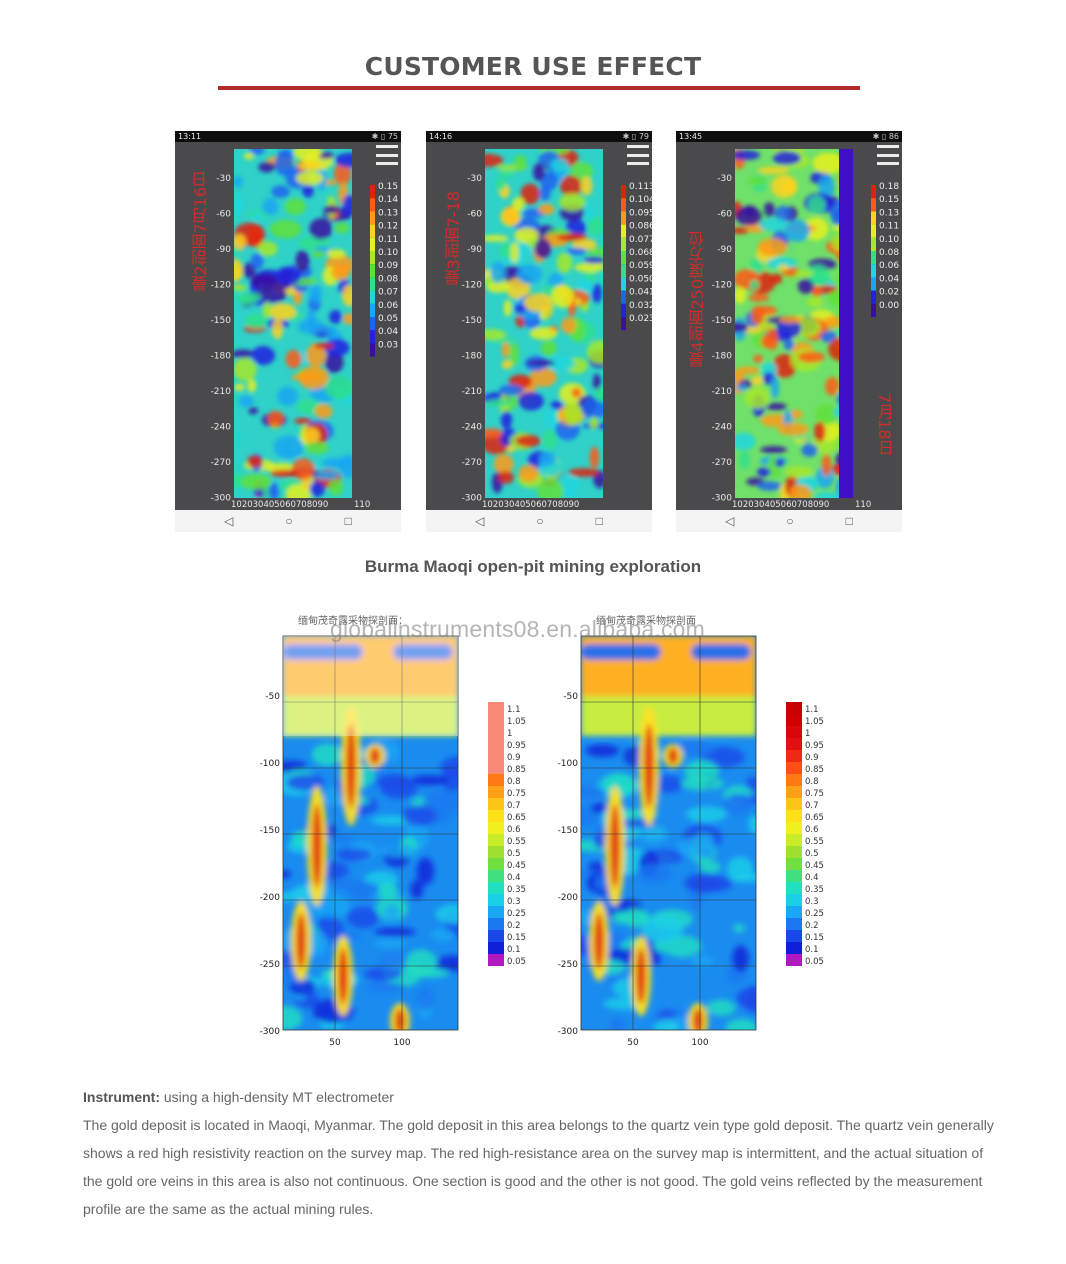 Image resolution: width=1066 pixels, height=1264 pixels. Describe the element at coordinates (539, 136) in the screenshot. I see `status-bar: 14:16 ✱ ▯ 79` at that location.